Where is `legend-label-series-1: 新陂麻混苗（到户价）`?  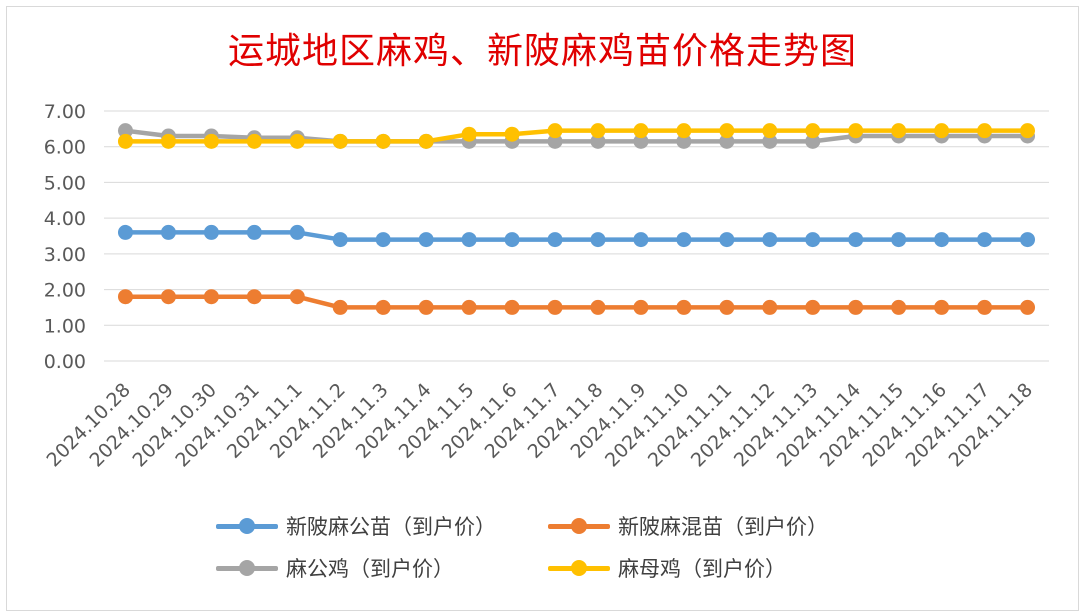 legend-label-series-1: 新陂麻混苗（到户价） is located at coordinates (723, 527).